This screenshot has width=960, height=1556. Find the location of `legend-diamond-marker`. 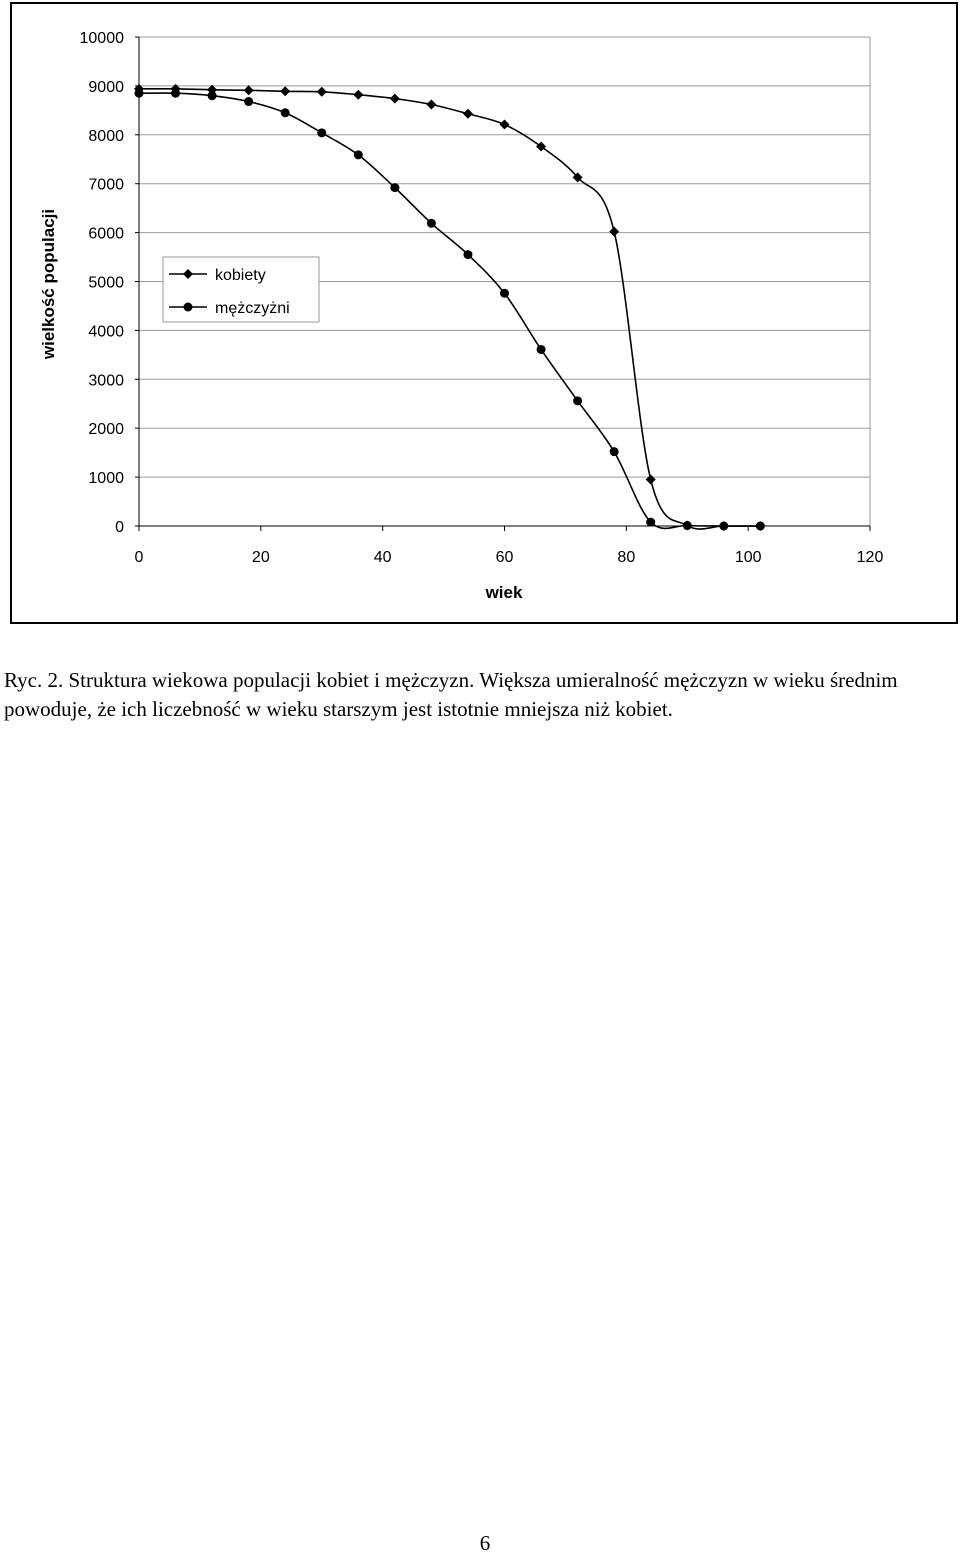

legend-diamond-marker is located at coordinates (188, 274).